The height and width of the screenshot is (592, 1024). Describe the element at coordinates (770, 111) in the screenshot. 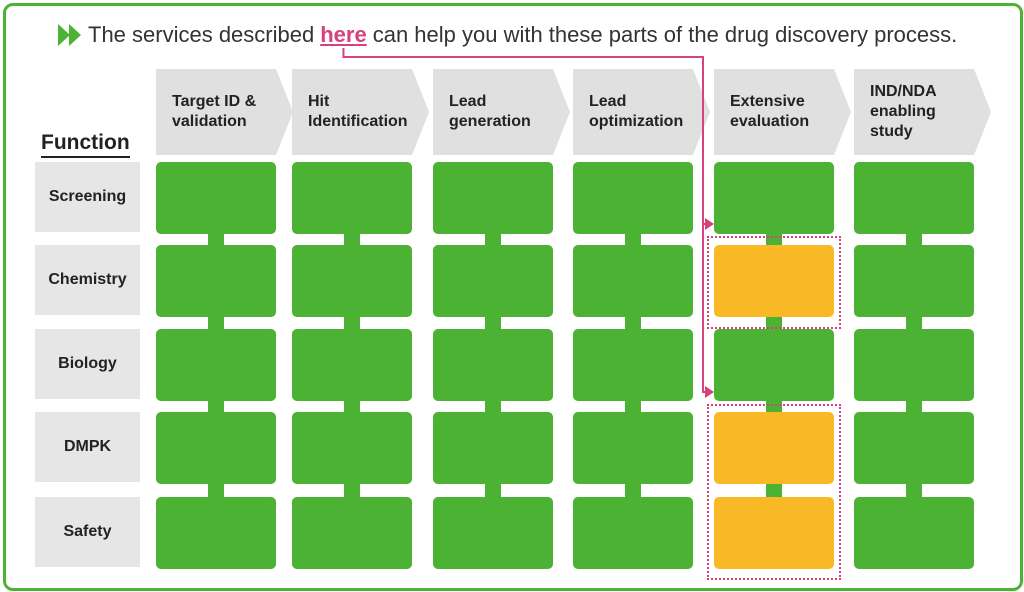

I see `stage-label: Extensive evaluation` at that location.